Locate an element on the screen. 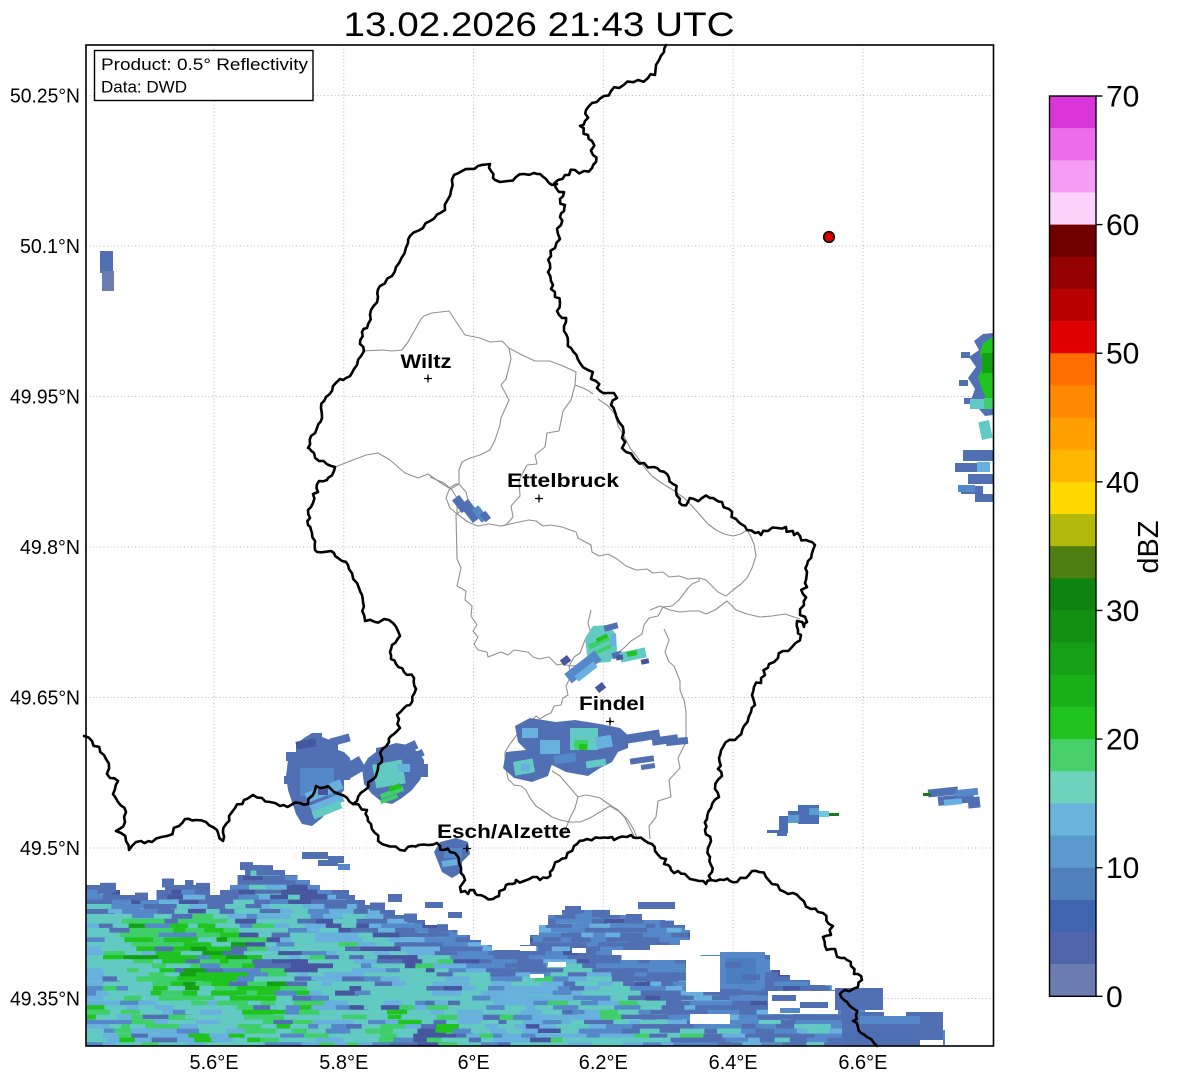 This screenshot has width=1184, height=1081. svg-text: Esch/Alzette is located at coordinates (504, 832).